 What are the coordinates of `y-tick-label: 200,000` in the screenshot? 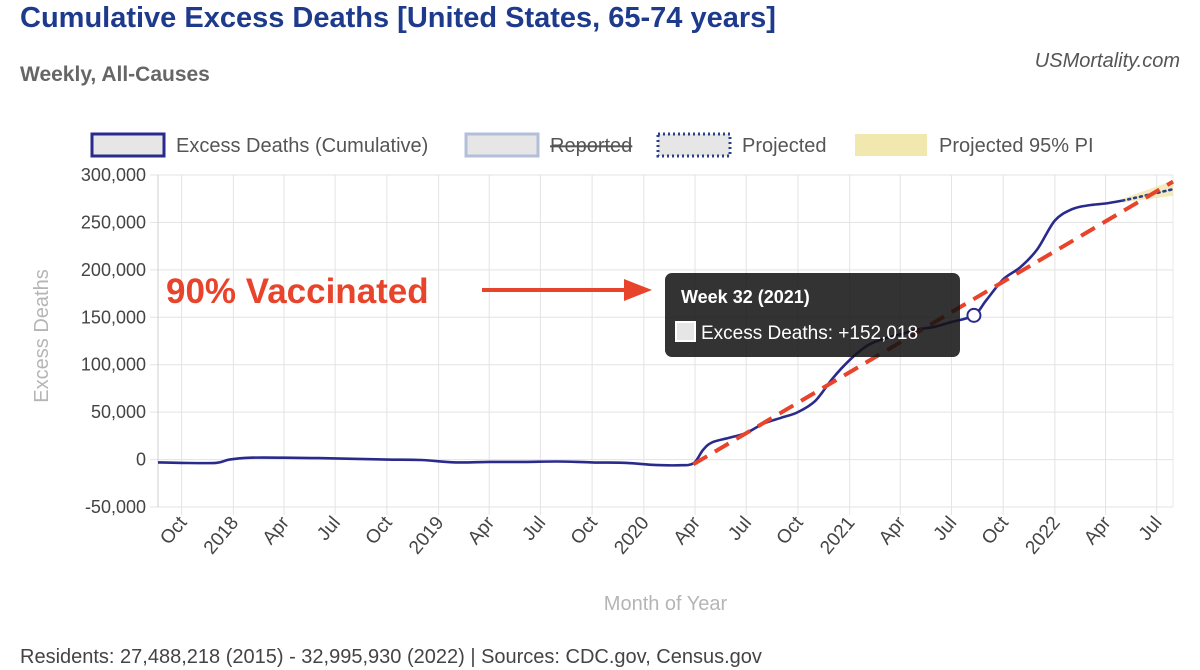 It's located at (113, 270).